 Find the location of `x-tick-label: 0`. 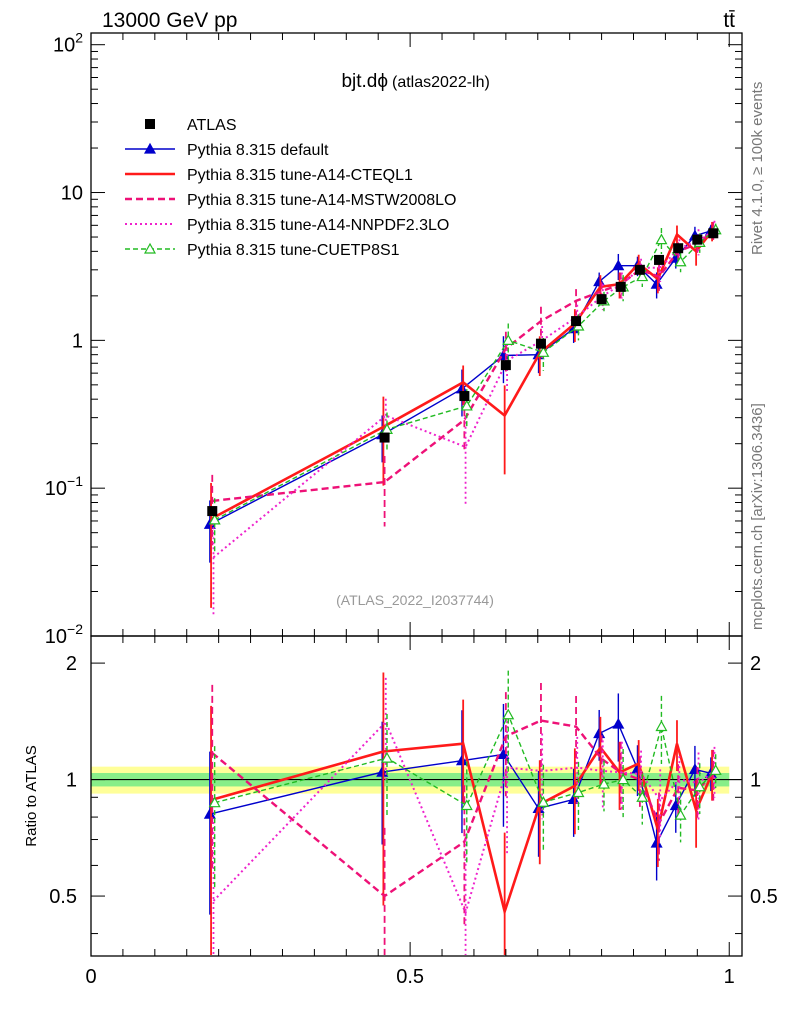

x-tick-label: 0 is located at coordinates (90, 977).